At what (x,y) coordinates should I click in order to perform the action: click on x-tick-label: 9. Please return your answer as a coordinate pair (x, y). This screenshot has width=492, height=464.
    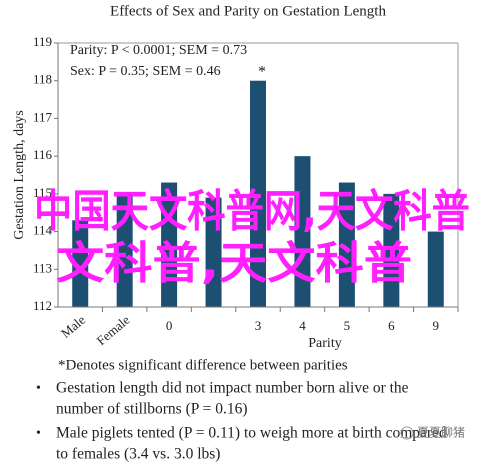
    Looking at the image, I should click on (436, 325).